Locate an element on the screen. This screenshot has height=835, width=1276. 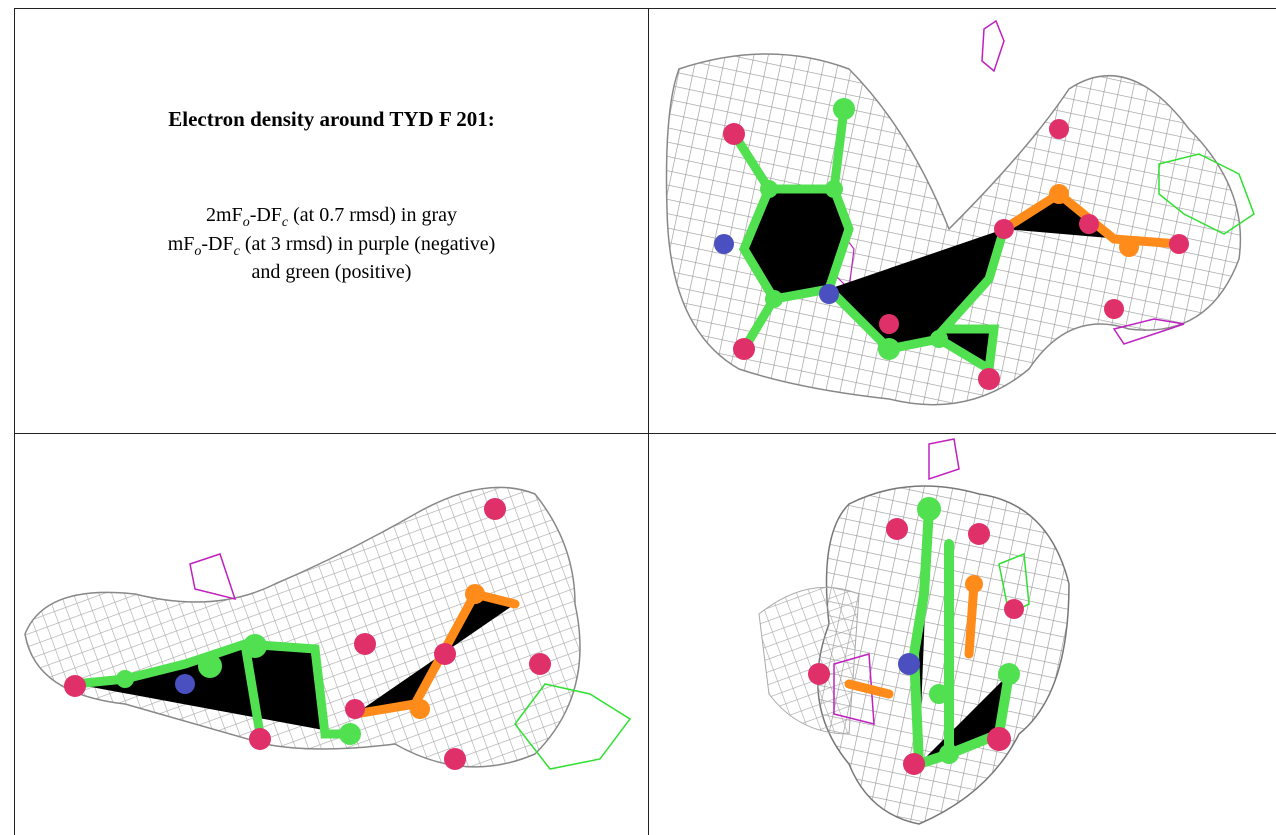
caption-text: (at 3 rmsd) in purple (negative) is located at coordinates (367, 244).